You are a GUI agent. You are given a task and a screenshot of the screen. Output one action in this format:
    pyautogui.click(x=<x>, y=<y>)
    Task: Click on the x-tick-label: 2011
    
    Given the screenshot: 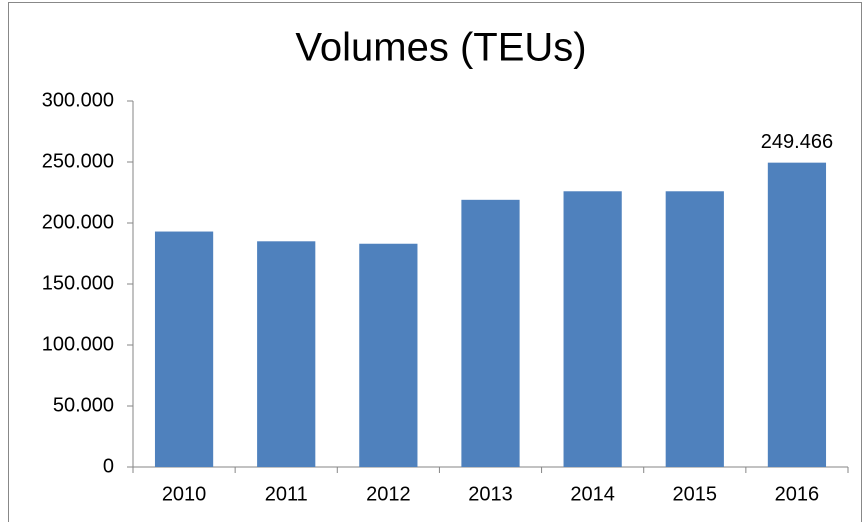 What is the action you would take?
    pyautogui.click(x=286, y=494)
    